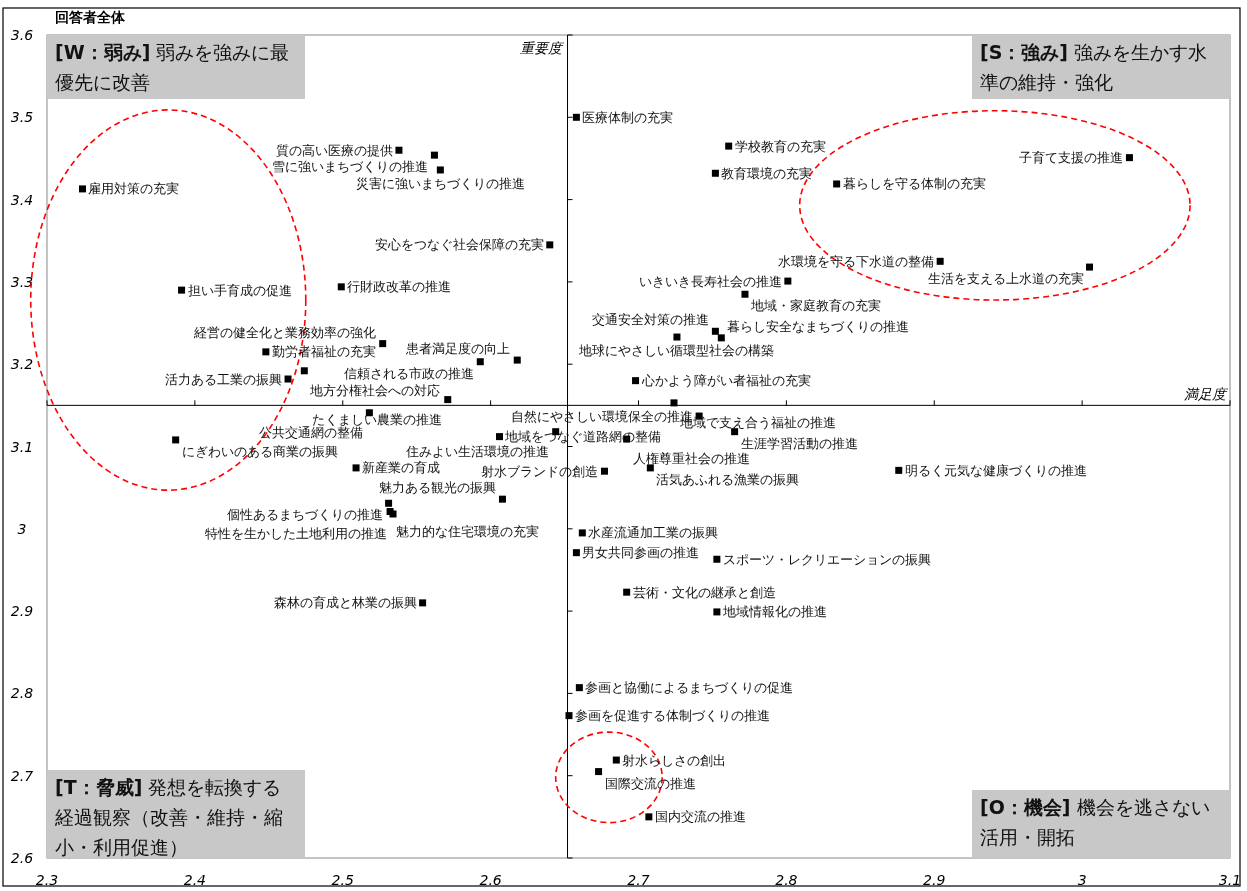  I want to click on annotation: 生涯学習活動の推進, so click(799, 443).